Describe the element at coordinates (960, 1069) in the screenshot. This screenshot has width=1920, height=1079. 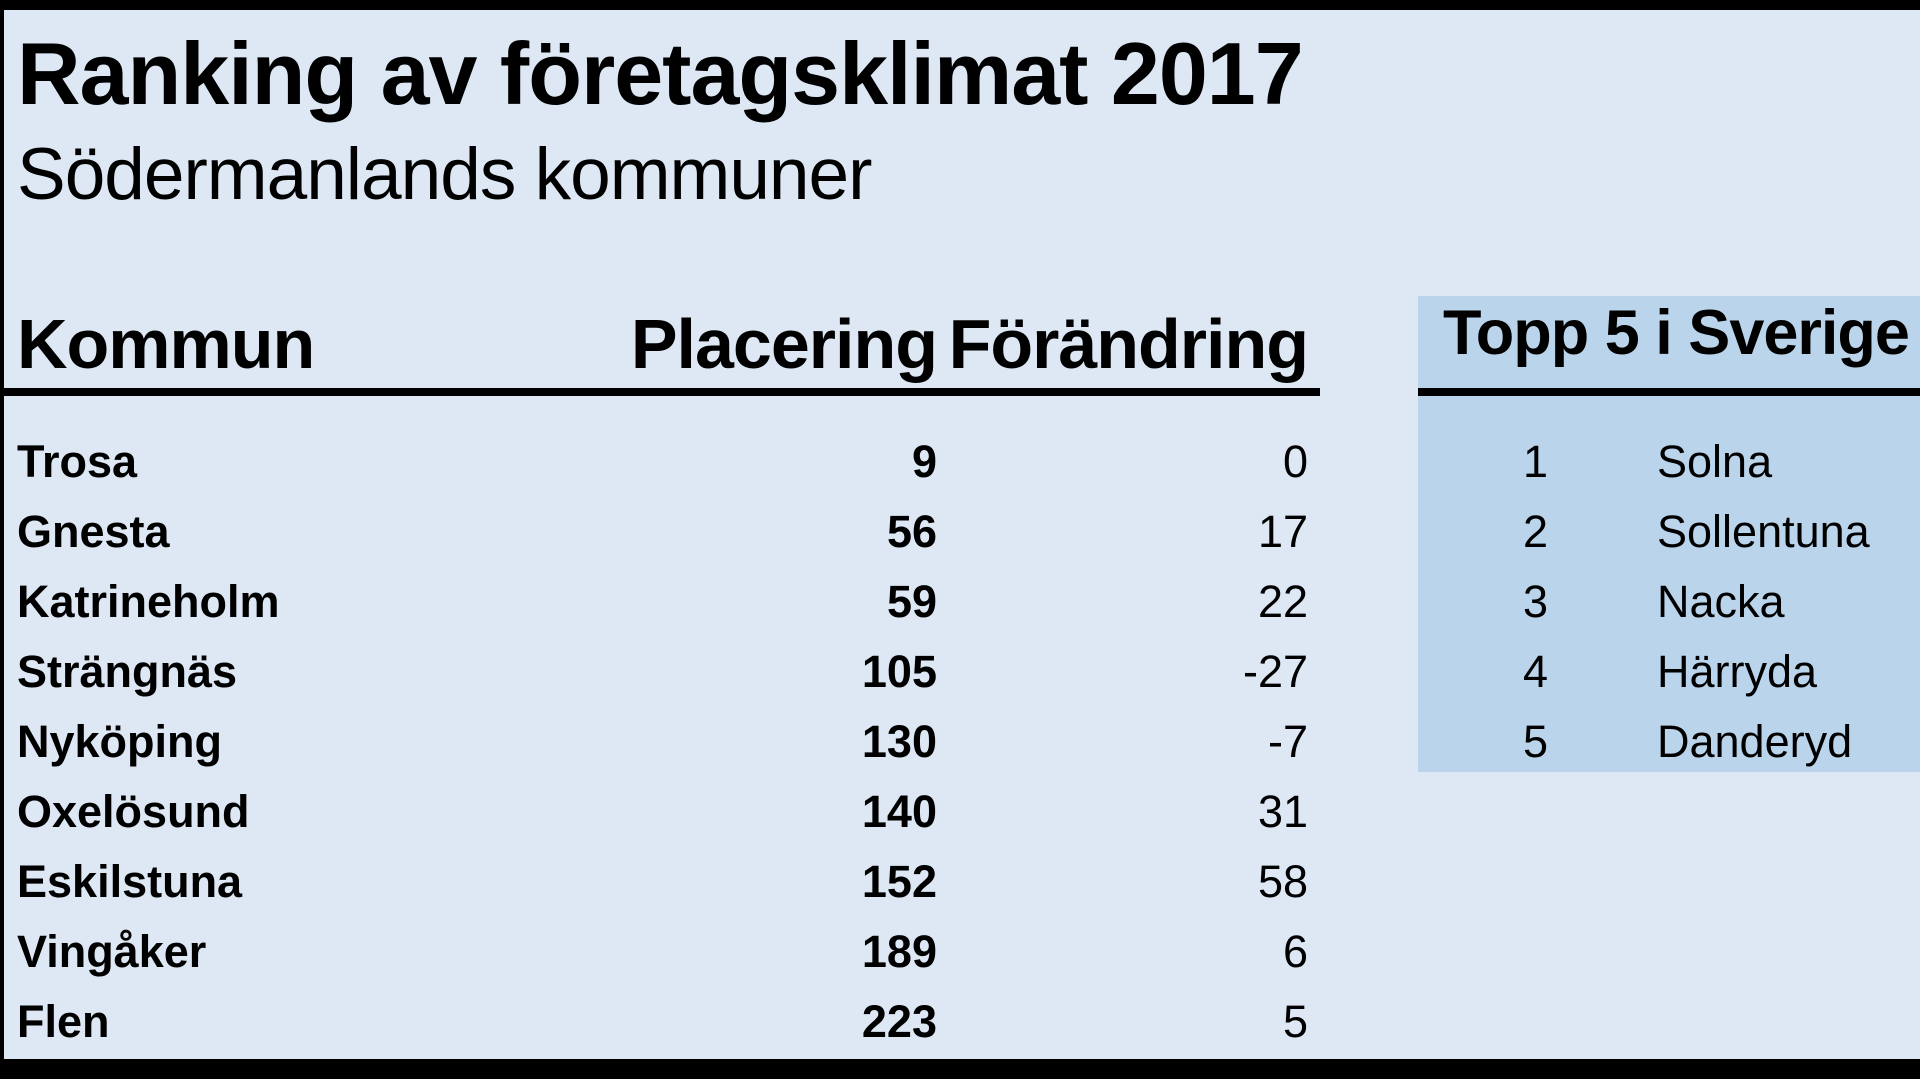
I see `bottom-border` at that location.